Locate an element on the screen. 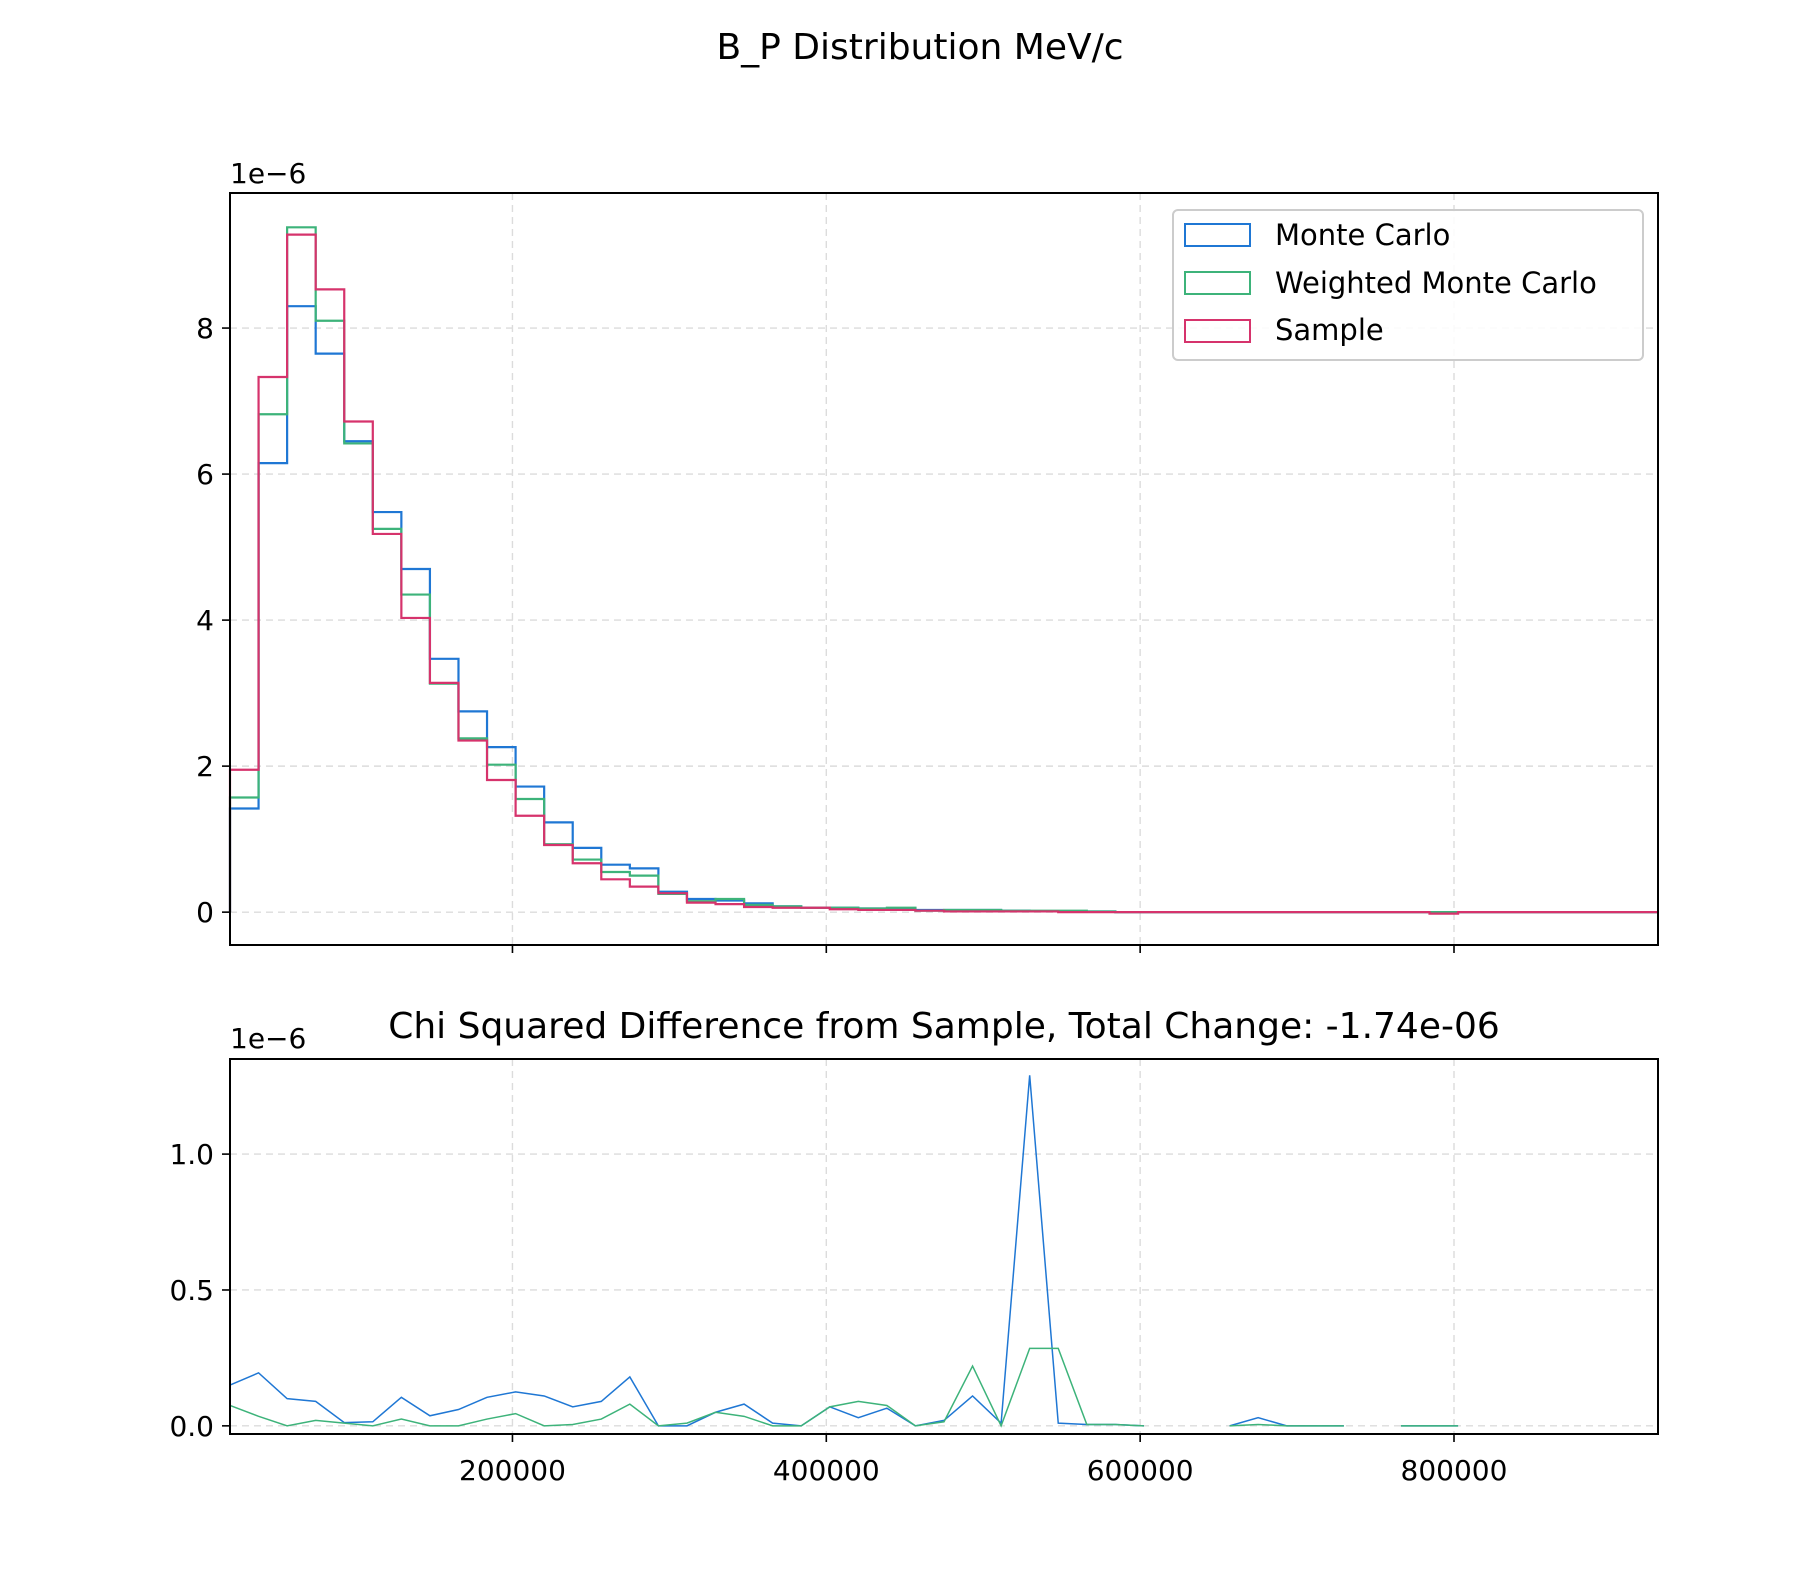 Image resolution: width=1816 pixels, height=1593 pixels. chi-squared-y-ticks: 0.0 0.5 1.0 is located at coordinates (199, 1290).